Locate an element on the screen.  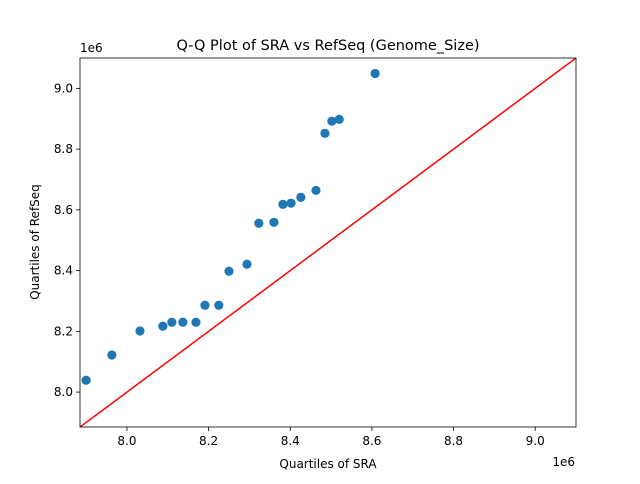
x-tick-label: 8.4 is located at coordinates (290, 441).